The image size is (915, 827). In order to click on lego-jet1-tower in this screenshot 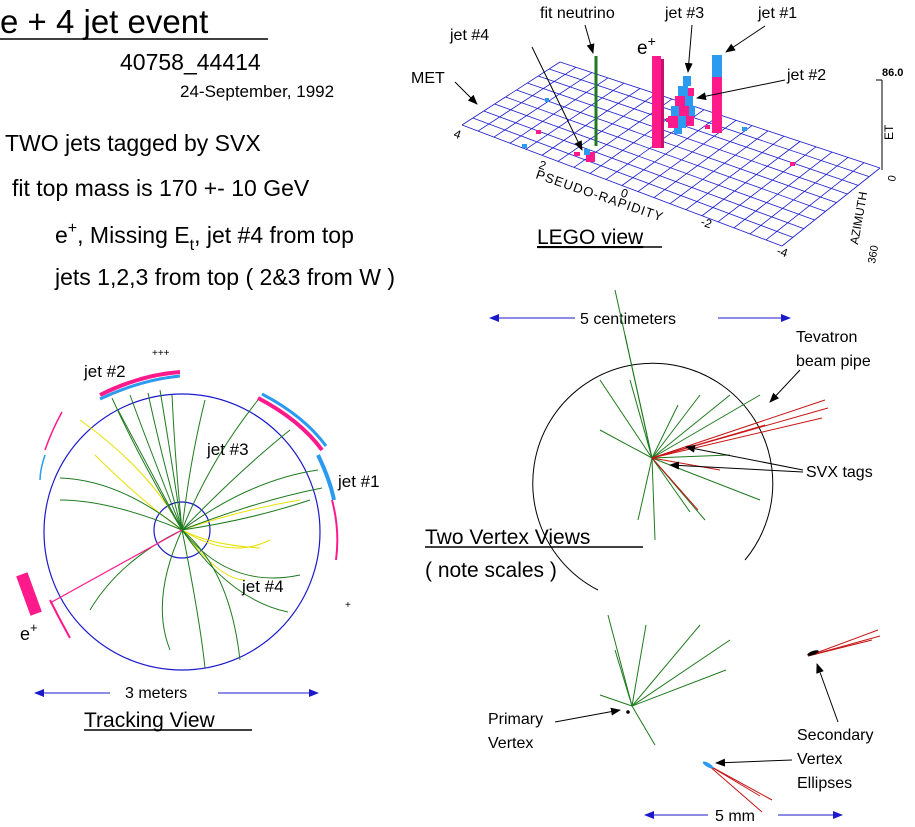, I will do `click(717, 66)`.